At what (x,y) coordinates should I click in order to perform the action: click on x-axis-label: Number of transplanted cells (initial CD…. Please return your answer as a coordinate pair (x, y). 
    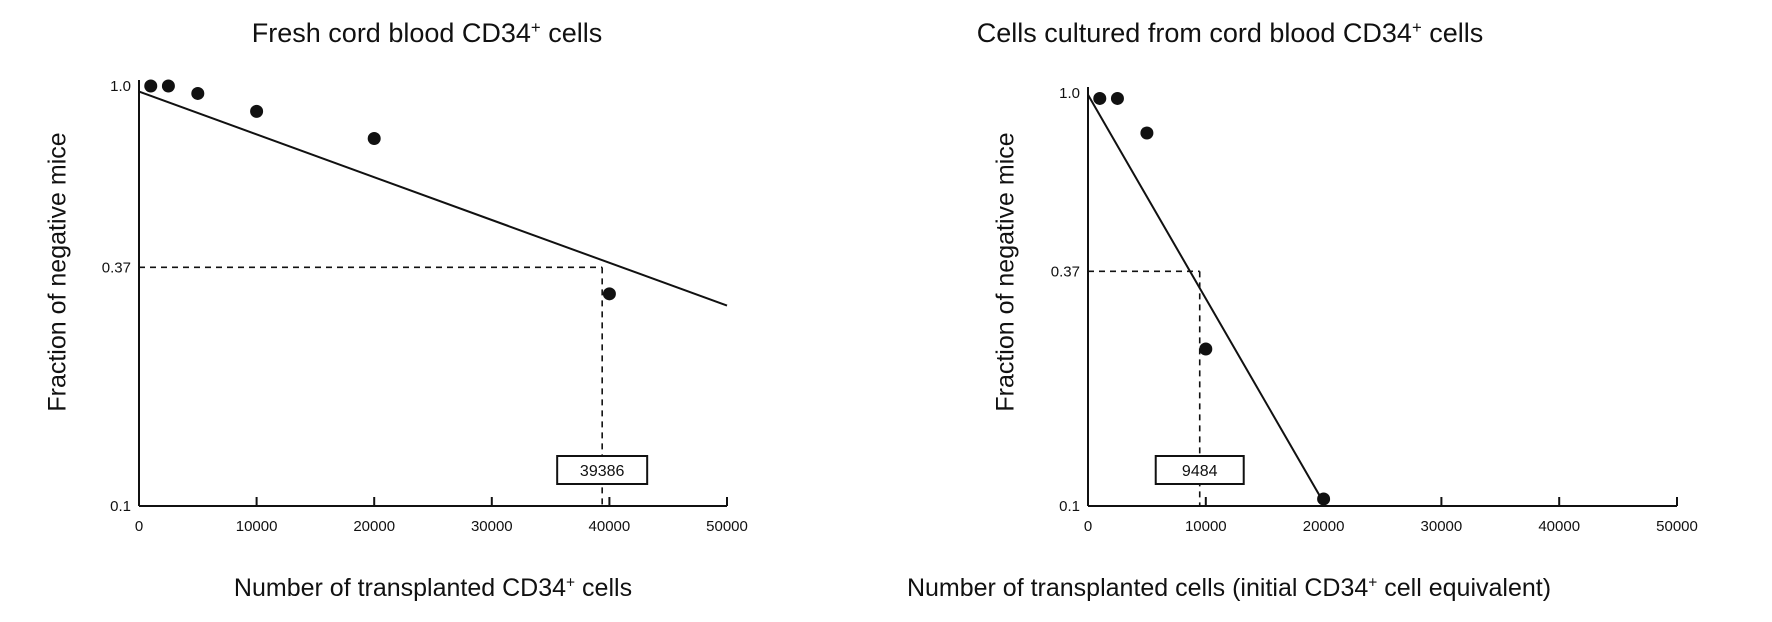
    Looking at the image, I should click on (1229, 588).